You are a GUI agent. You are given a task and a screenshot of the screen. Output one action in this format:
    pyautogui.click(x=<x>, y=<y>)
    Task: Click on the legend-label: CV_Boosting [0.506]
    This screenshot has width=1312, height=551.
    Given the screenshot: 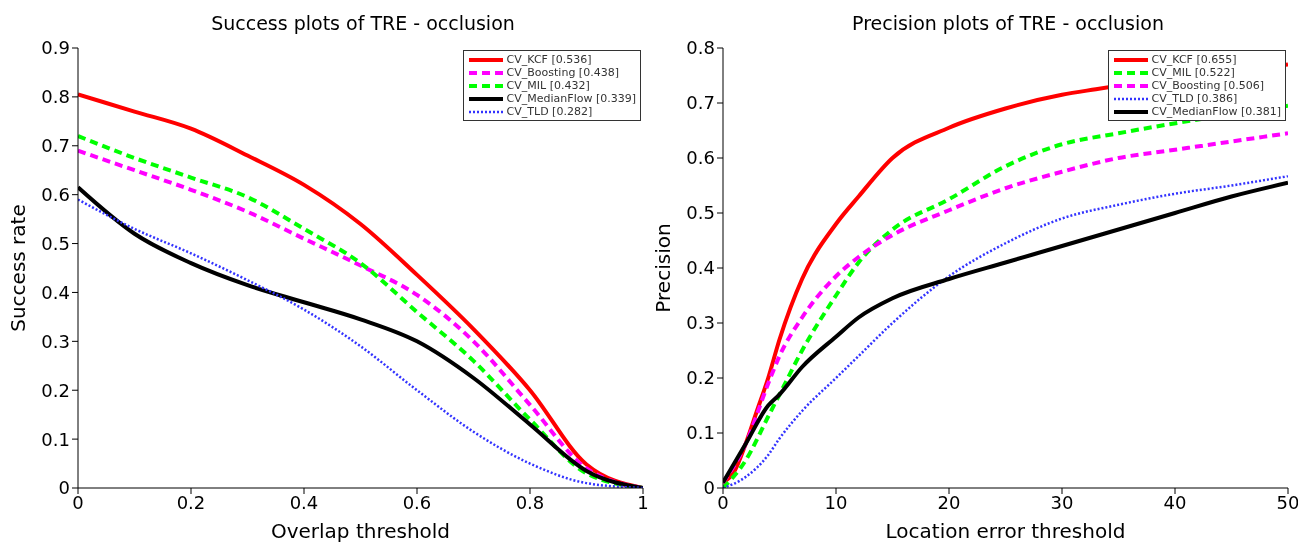 What is the action you would take?
    pyautogui.click(x=1207, y=85)
    